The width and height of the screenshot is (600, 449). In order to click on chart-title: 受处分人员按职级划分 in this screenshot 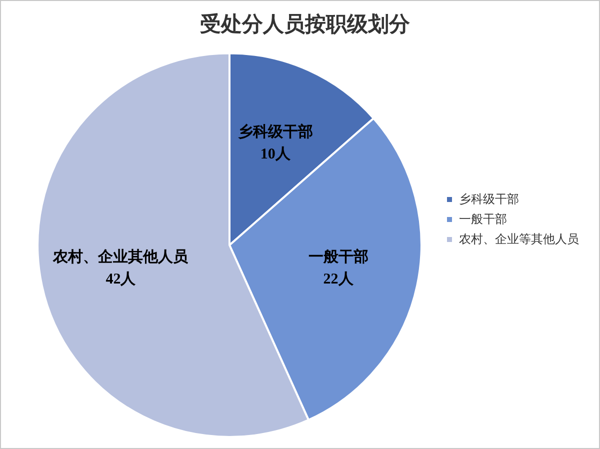, I will do `click(305, 24)`.